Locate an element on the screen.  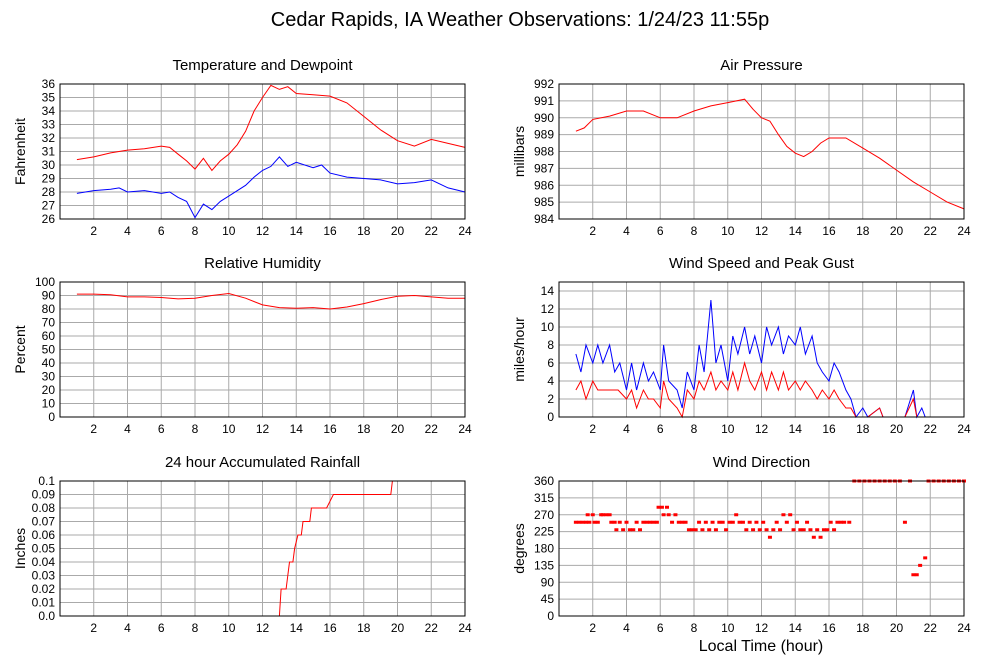
temp-ytick-label: 31 is located at coordinates (49, 152).